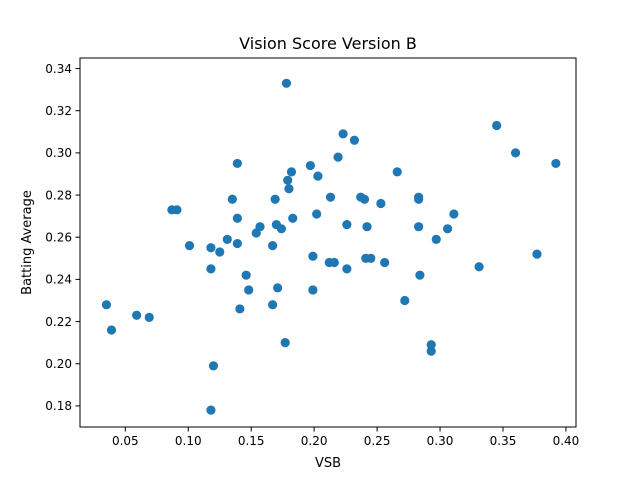 The image size is (640, 484). What do you see at coordinates (328, 43) in the screenshot?
I see `chart-title: Vision Score Version B` at bounding box center [328, 43].